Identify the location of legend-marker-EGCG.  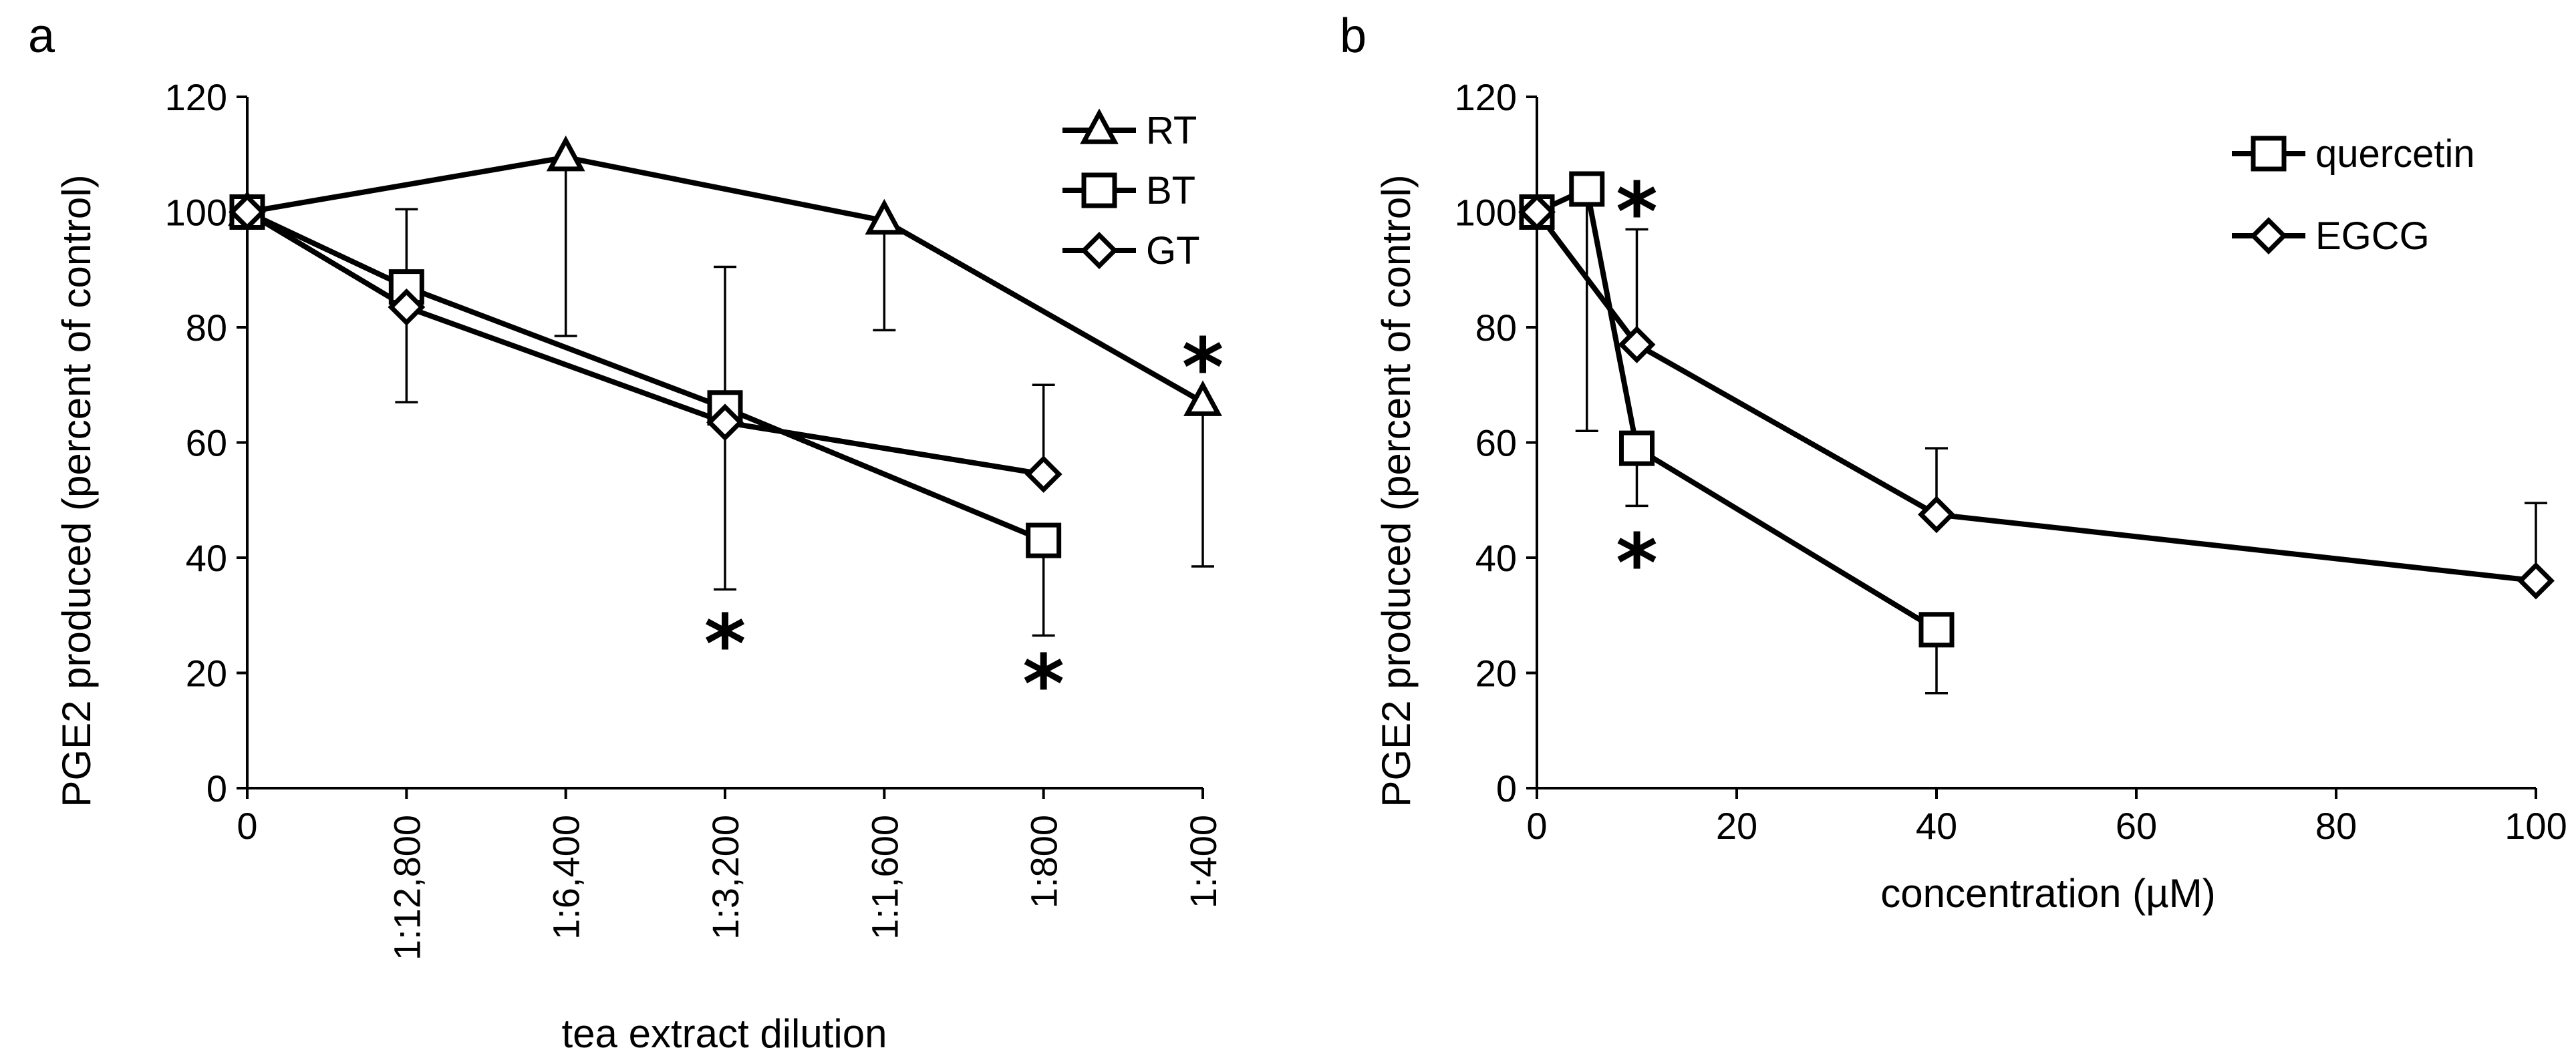
(2268, 235).